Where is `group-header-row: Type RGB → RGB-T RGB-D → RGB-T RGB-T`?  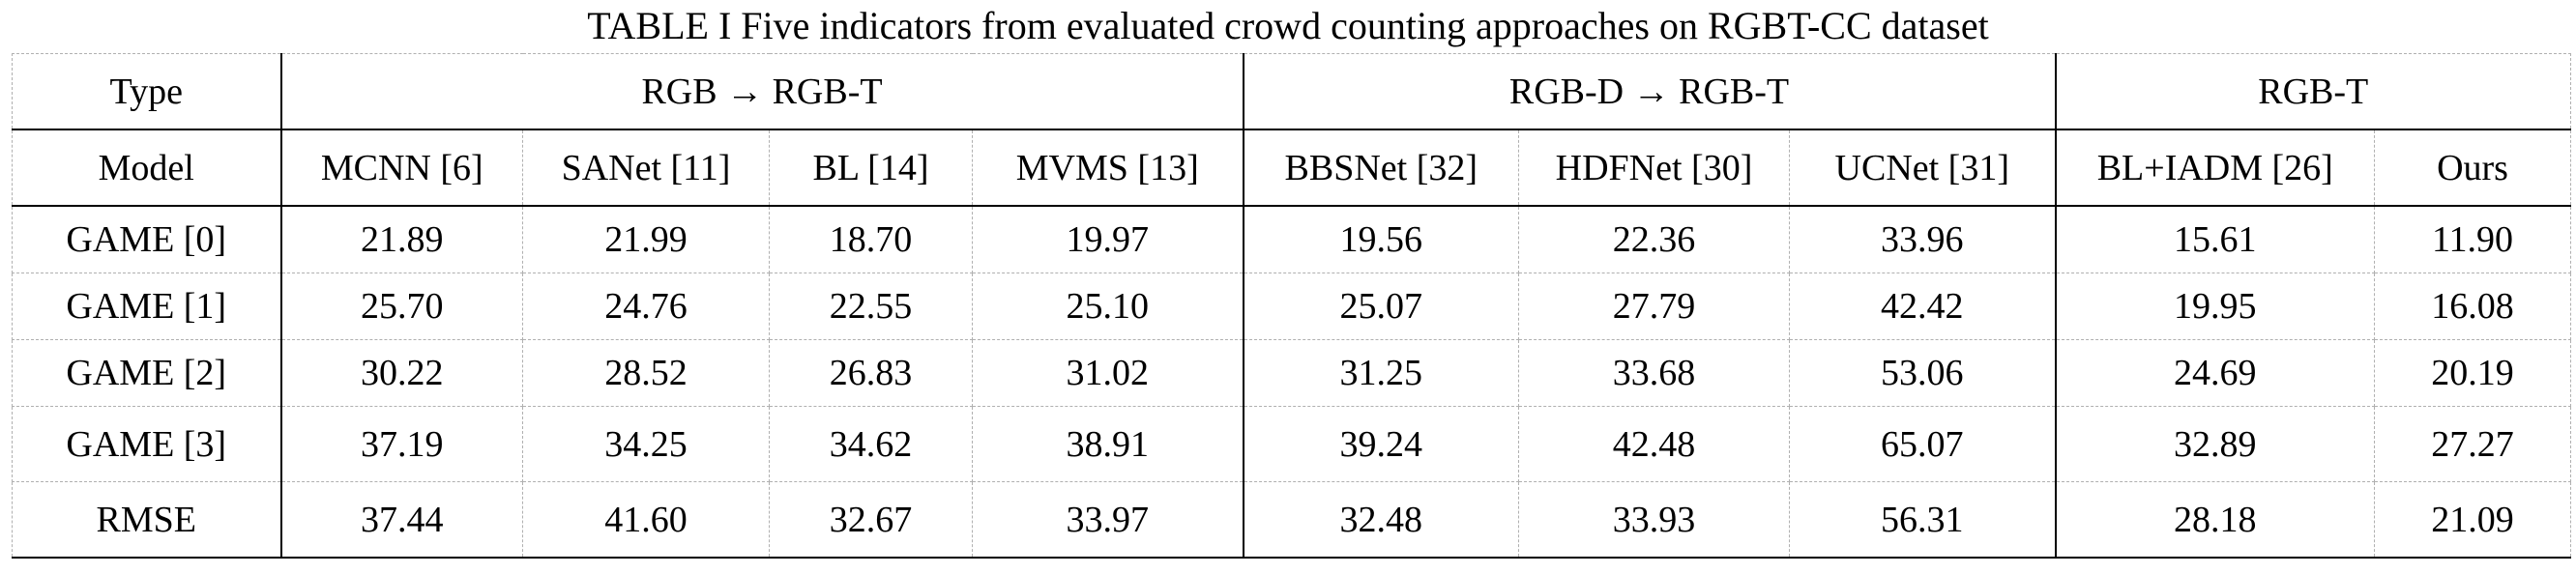
group-header-row: Type RGB → RGB-T RGB-D → RGB-T RGB-T is located at coordinates (1292, 91).